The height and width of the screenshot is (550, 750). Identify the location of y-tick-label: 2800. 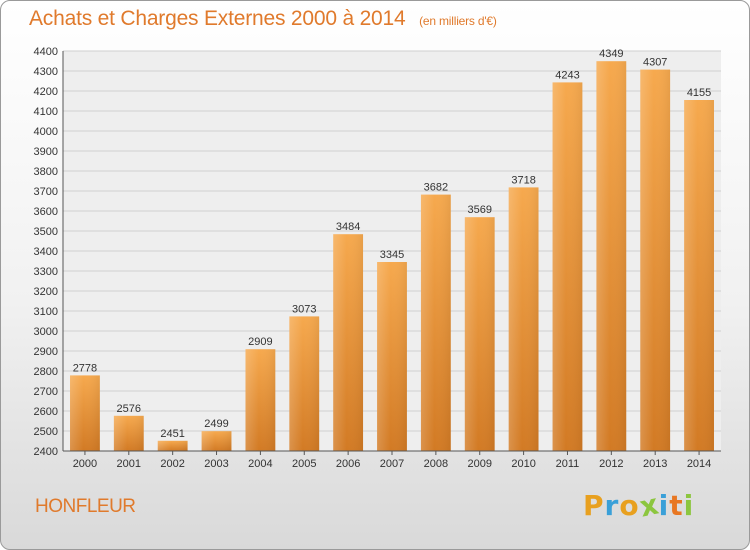
(46, 372).